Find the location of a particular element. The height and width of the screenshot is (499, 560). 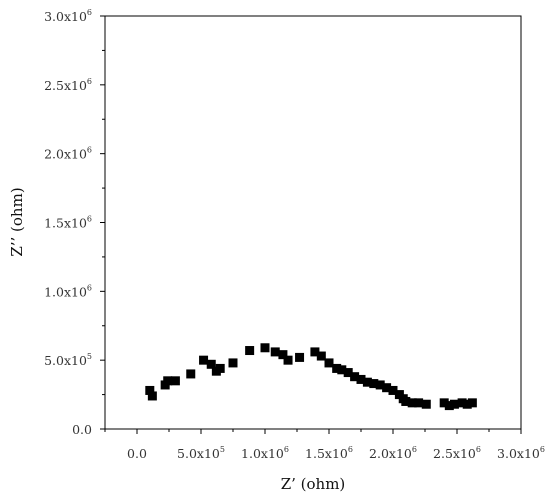

x-tick-label: 0.0 is located at coordinates (137, 453).